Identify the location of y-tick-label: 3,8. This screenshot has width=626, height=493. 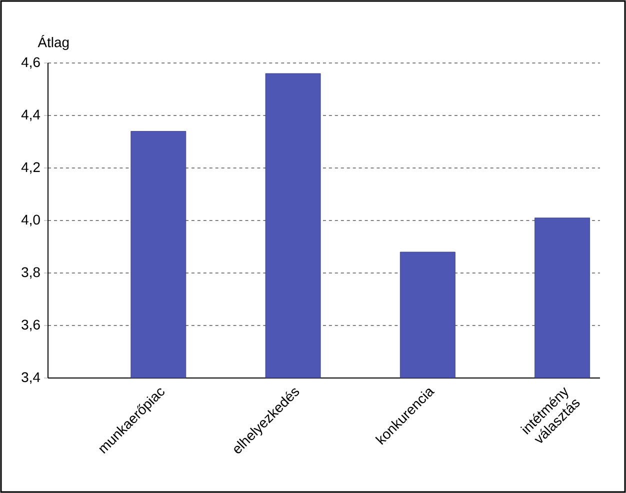
(31, 273).